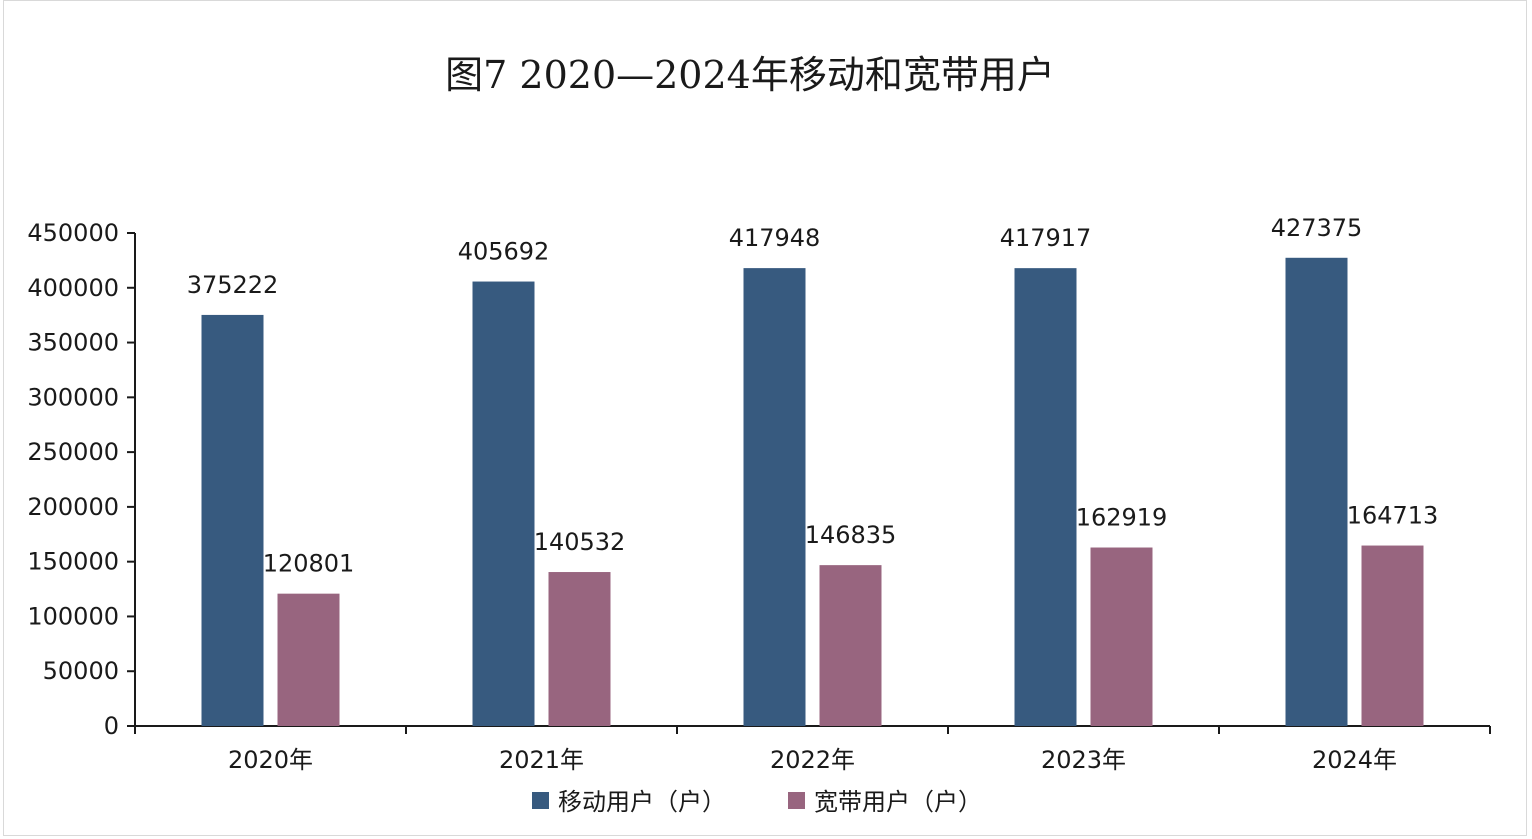  I want to click on chart-title: 图7 2020—2024年移动和宽带用户, so click(750, 75).